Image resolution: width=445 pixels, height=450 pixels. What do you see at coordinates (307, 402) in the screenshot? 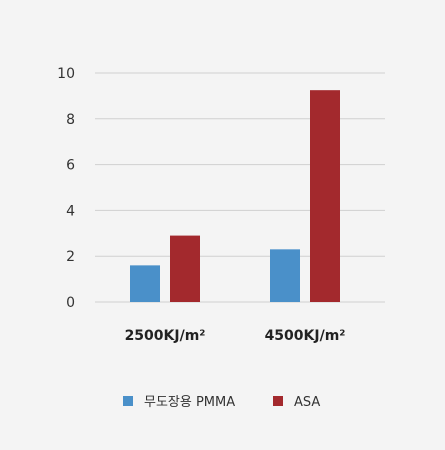
I see `legend-label: ASA` at bounding box center [307, 402].